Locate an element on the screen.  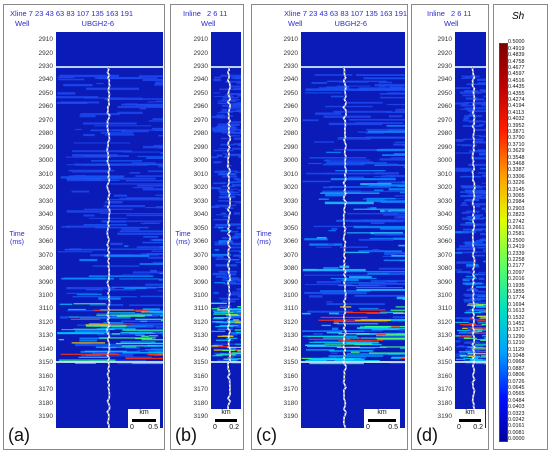
panel-b-well-row: Well is located at coordinates (208, 23).